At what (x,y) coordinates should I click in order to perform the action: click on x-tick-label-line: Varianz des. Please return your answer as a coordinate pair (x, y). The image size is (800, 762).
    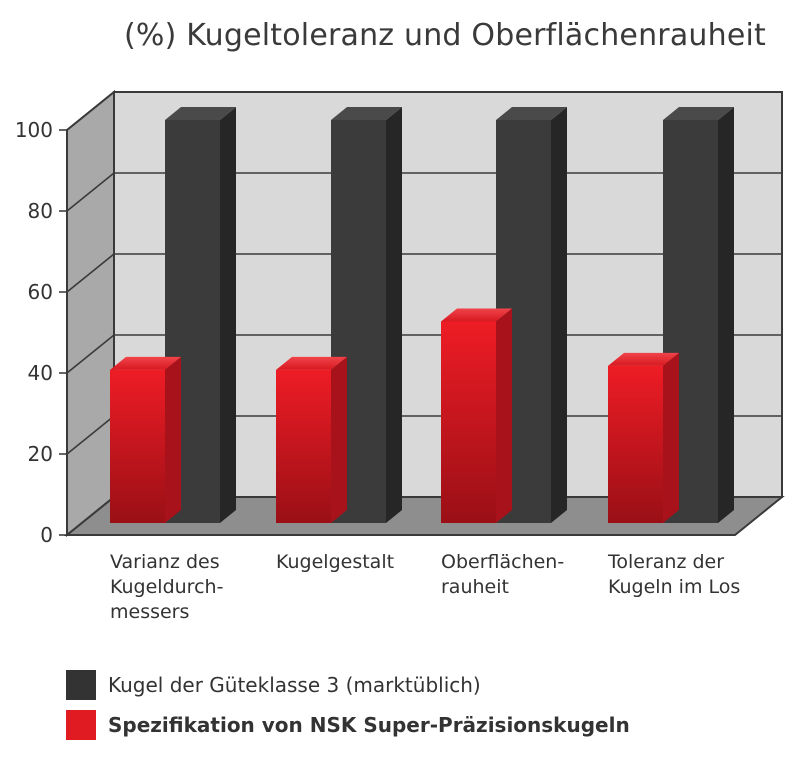
    Looking at the image, I should click on (165, 562).